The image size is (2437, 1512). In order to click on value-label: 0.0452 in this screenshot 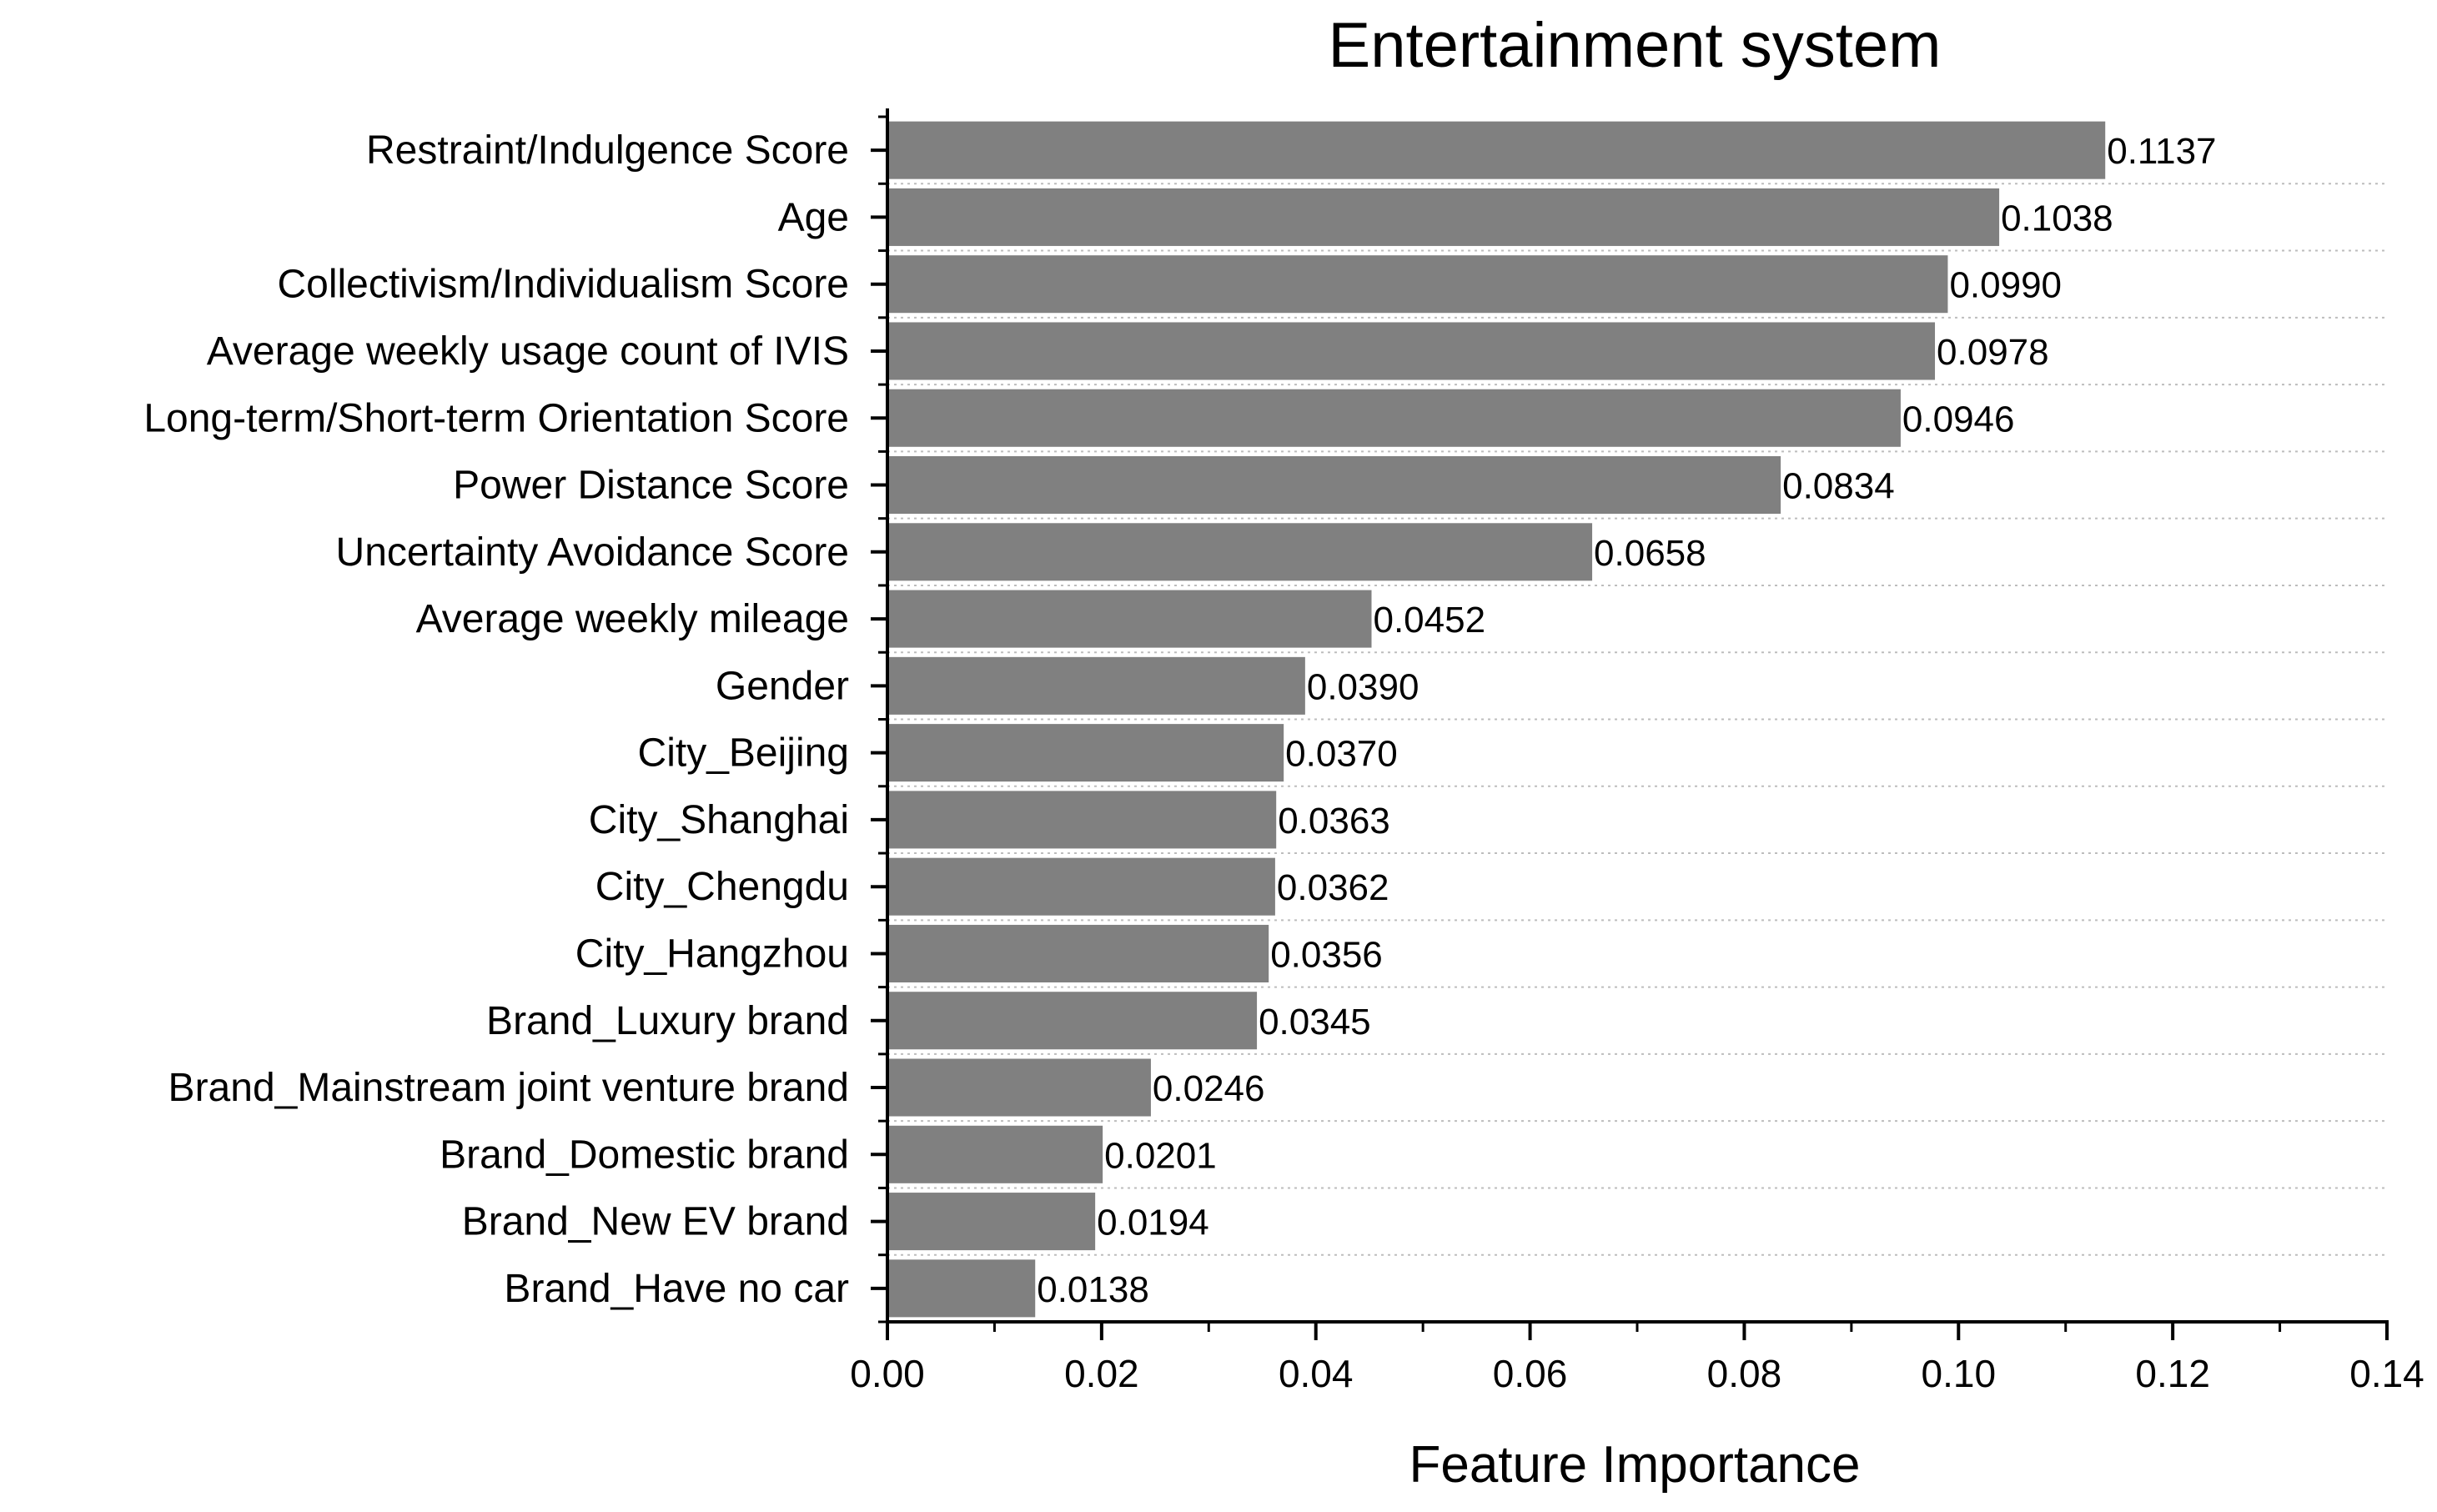, I will do `click(1429, 620)`.